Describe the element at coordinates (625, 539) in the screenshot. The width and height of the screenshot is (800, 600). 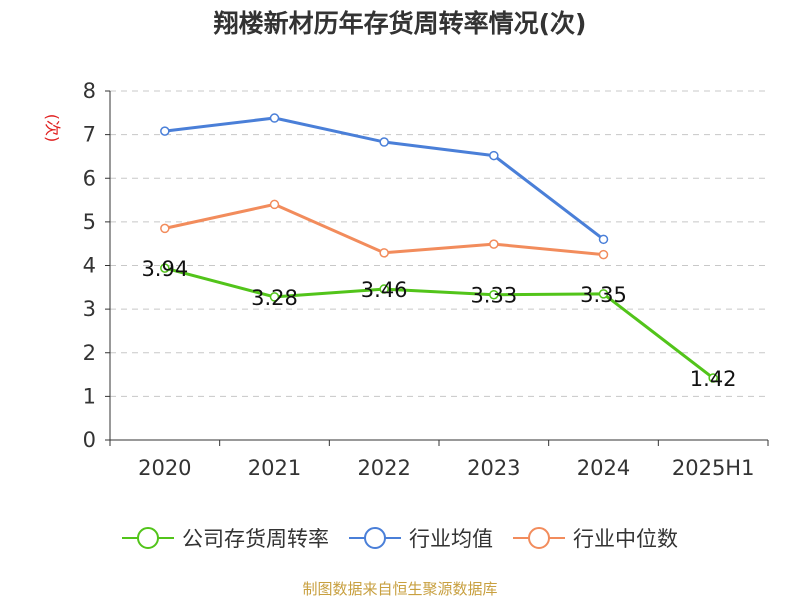
I see `legend-label: 行业中位数` at that location.